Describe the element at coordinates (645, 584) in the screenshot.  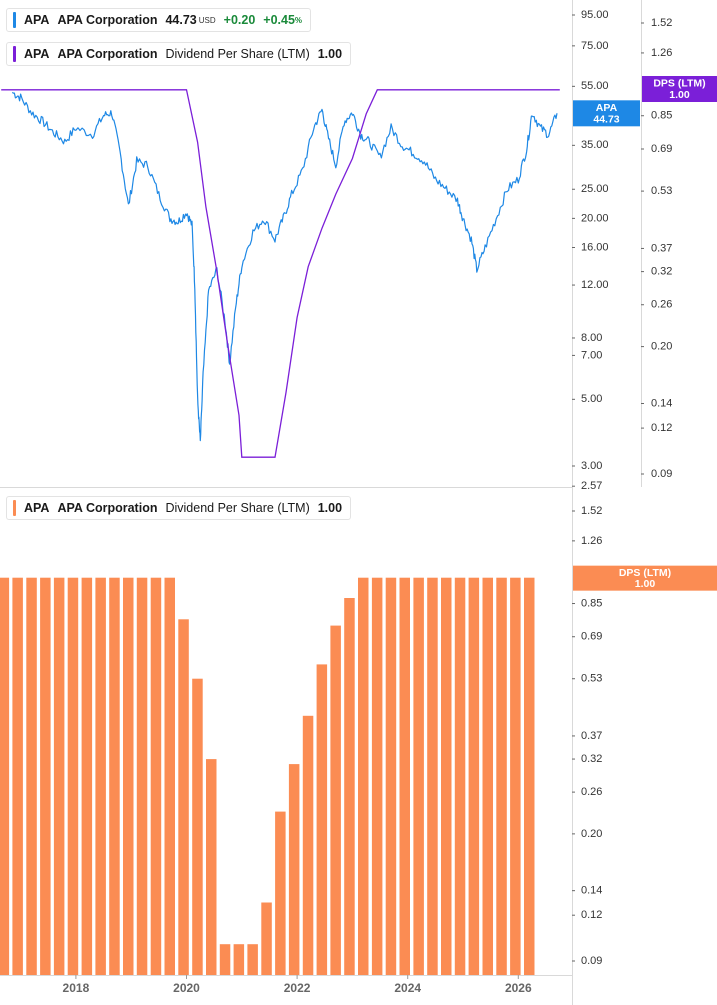
I see `dps-badge-bottom-value: 1.00` at that location.